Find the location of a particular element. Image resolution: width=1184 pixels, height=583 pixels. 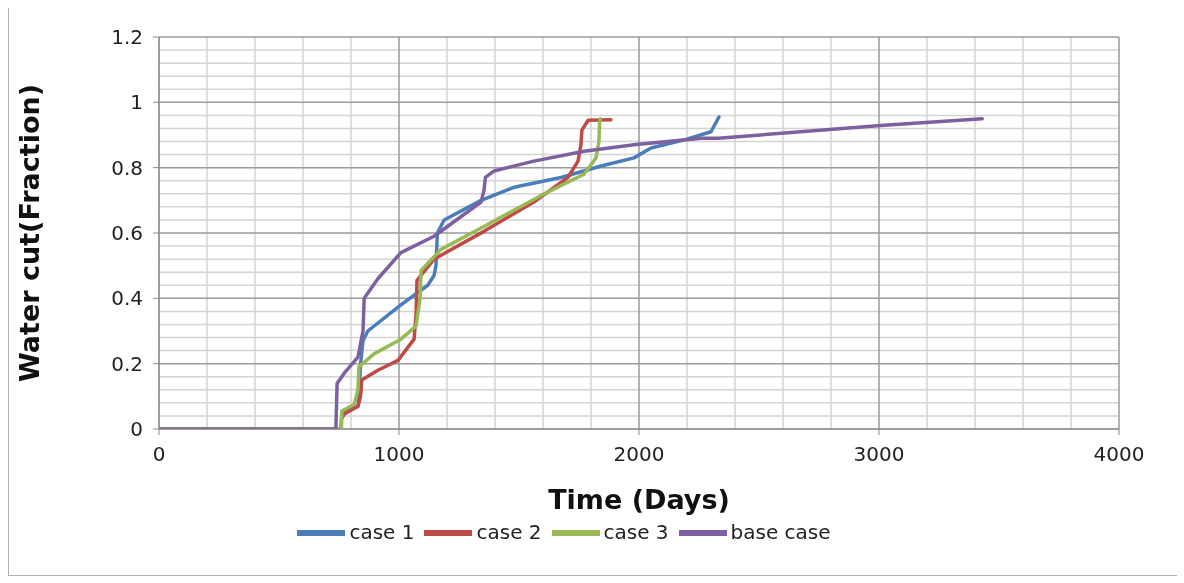

legend-label: base case is located at coordinates (780, 531).